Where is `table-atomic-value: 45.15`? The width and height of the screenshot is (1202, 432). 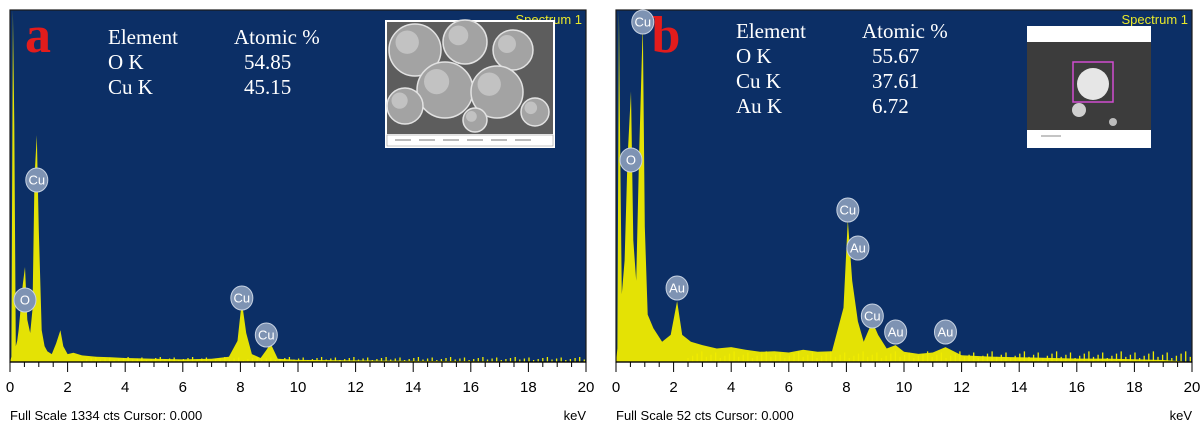
table-atomic-value: 45.15 is located at coordinates (267, 87).